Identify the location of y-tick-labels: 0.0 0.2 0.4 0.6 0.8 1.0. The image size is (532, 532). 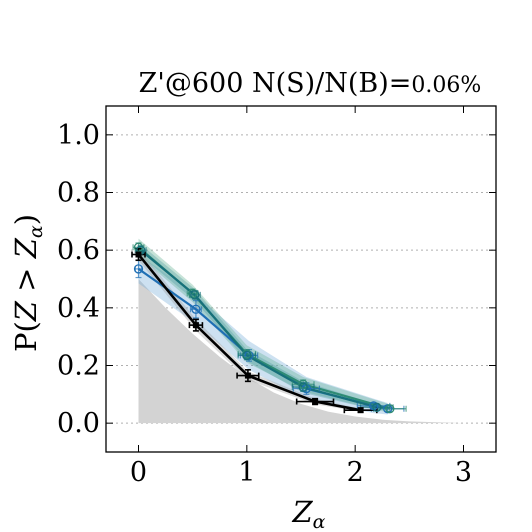
(78, 279).